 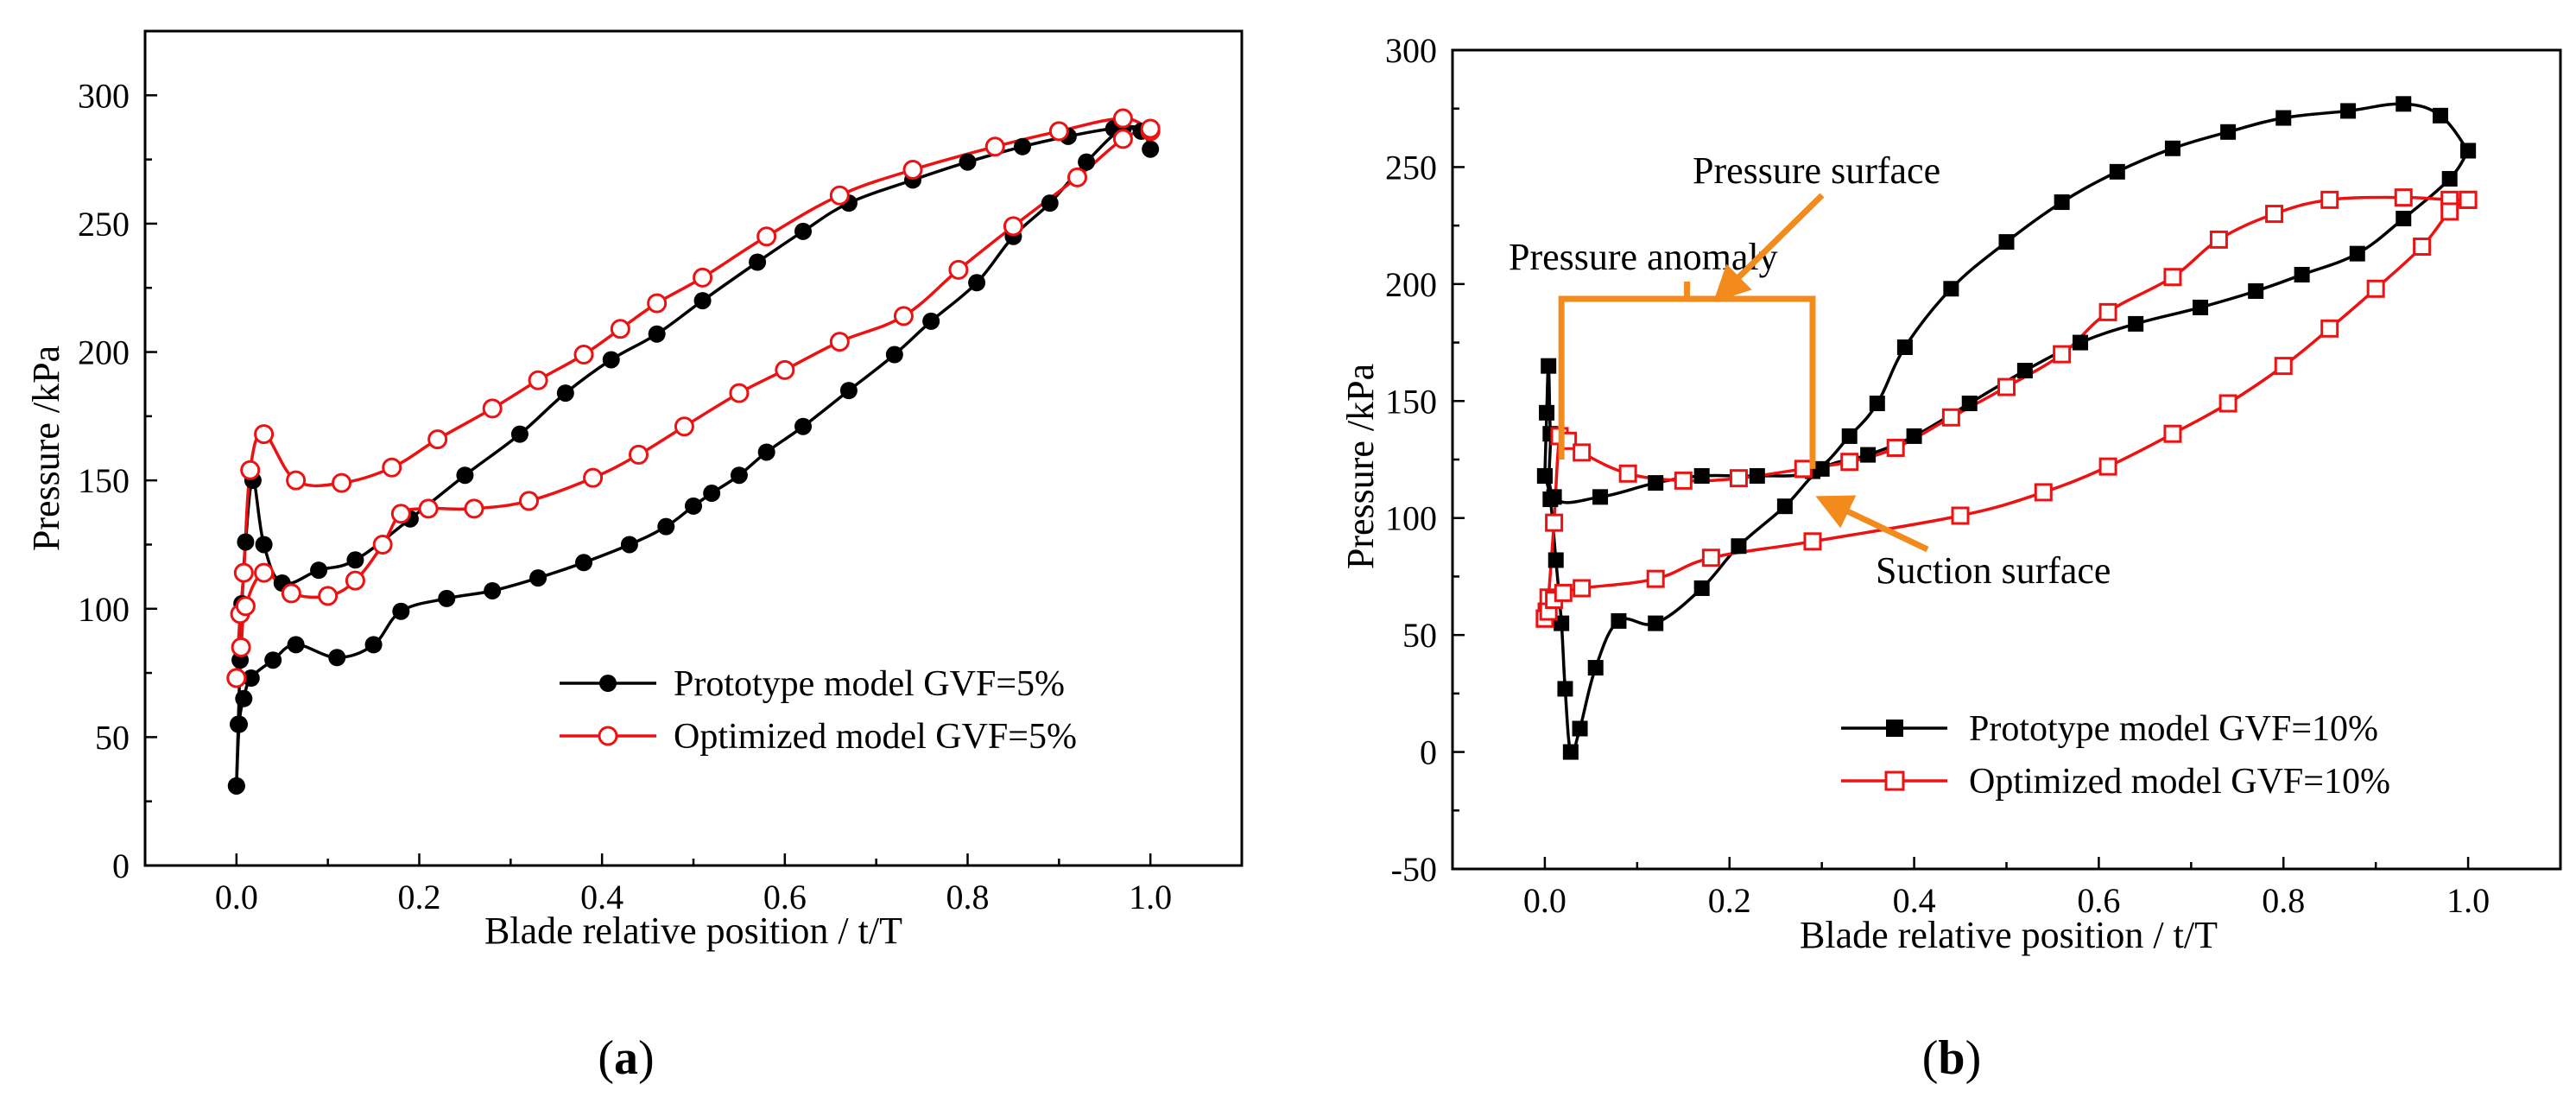 I want to click on y-tick-label-a: 250, so click(x=104, y=224).